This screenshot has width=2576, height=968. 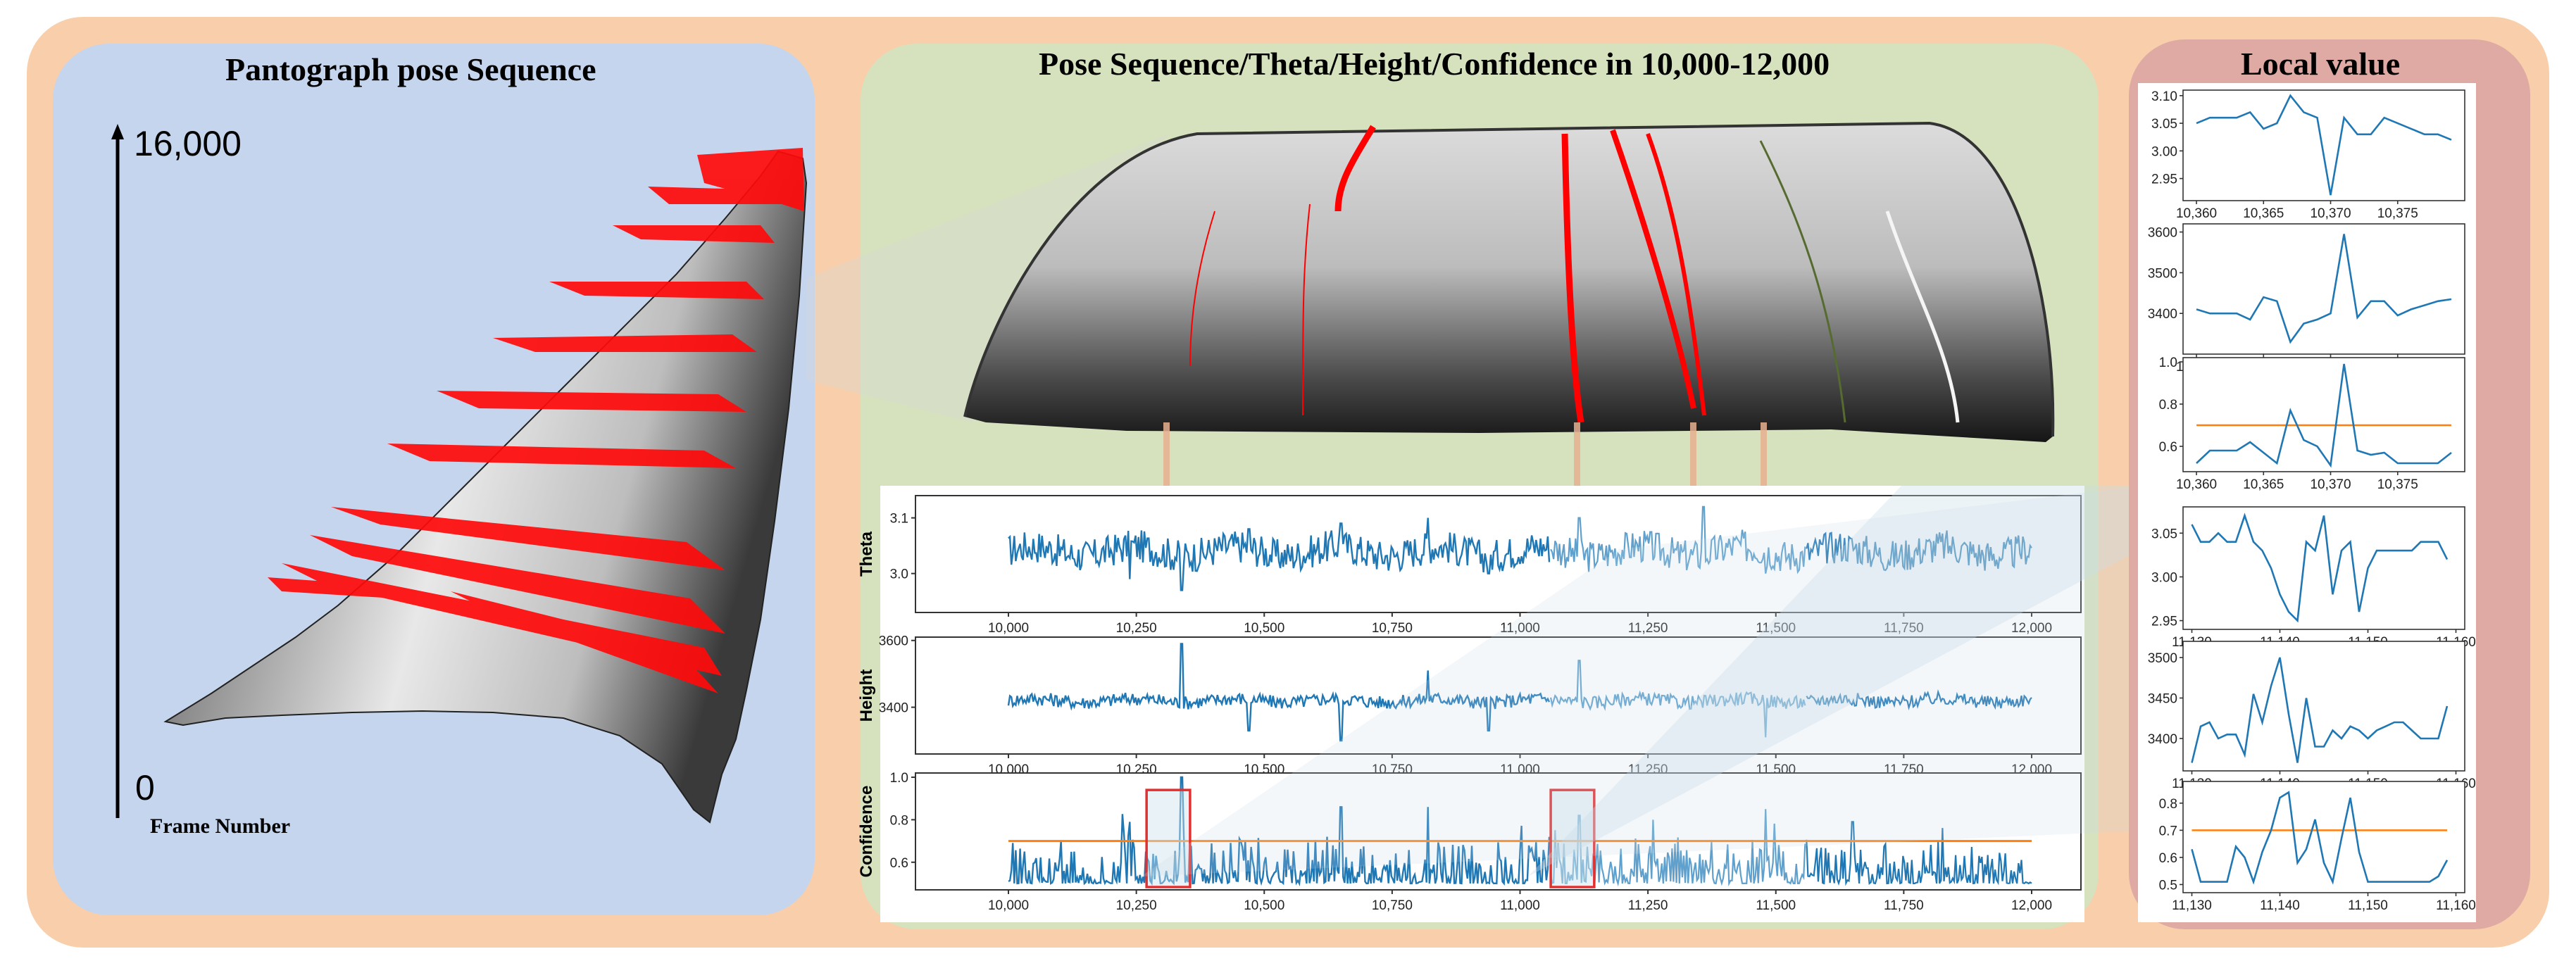 I want to click on local-height-2-frame, so click(x=2323, y=706).